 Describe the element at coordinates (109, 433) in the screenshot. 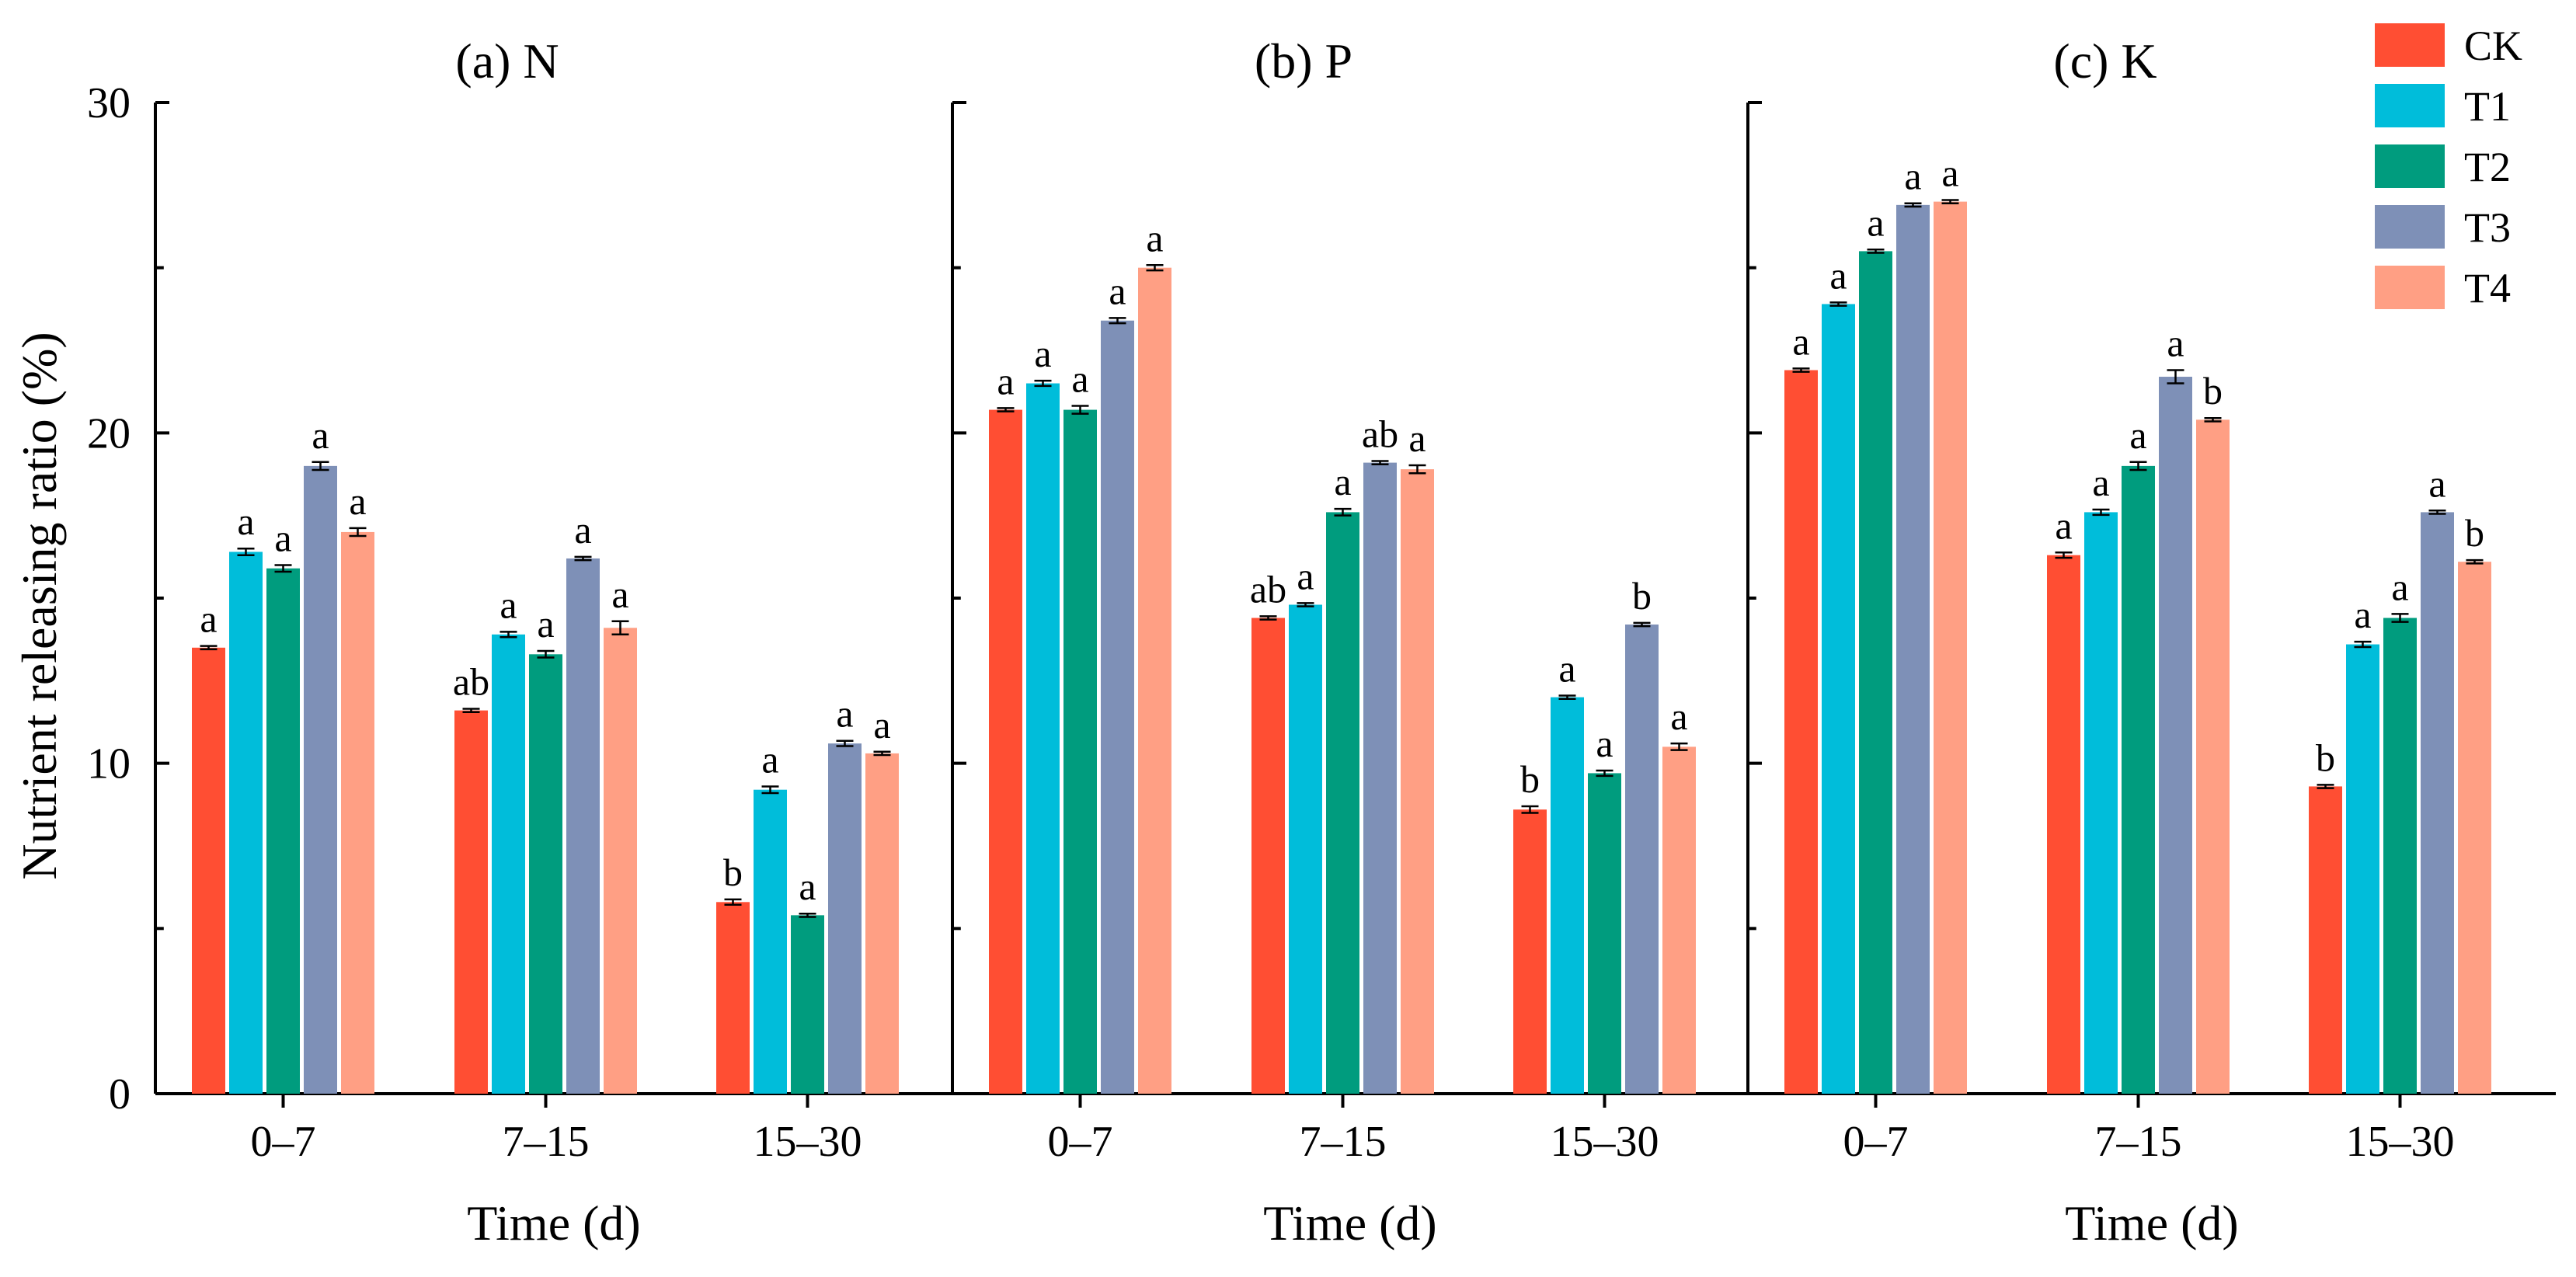

I see `y-tick-label: 20` at that location.